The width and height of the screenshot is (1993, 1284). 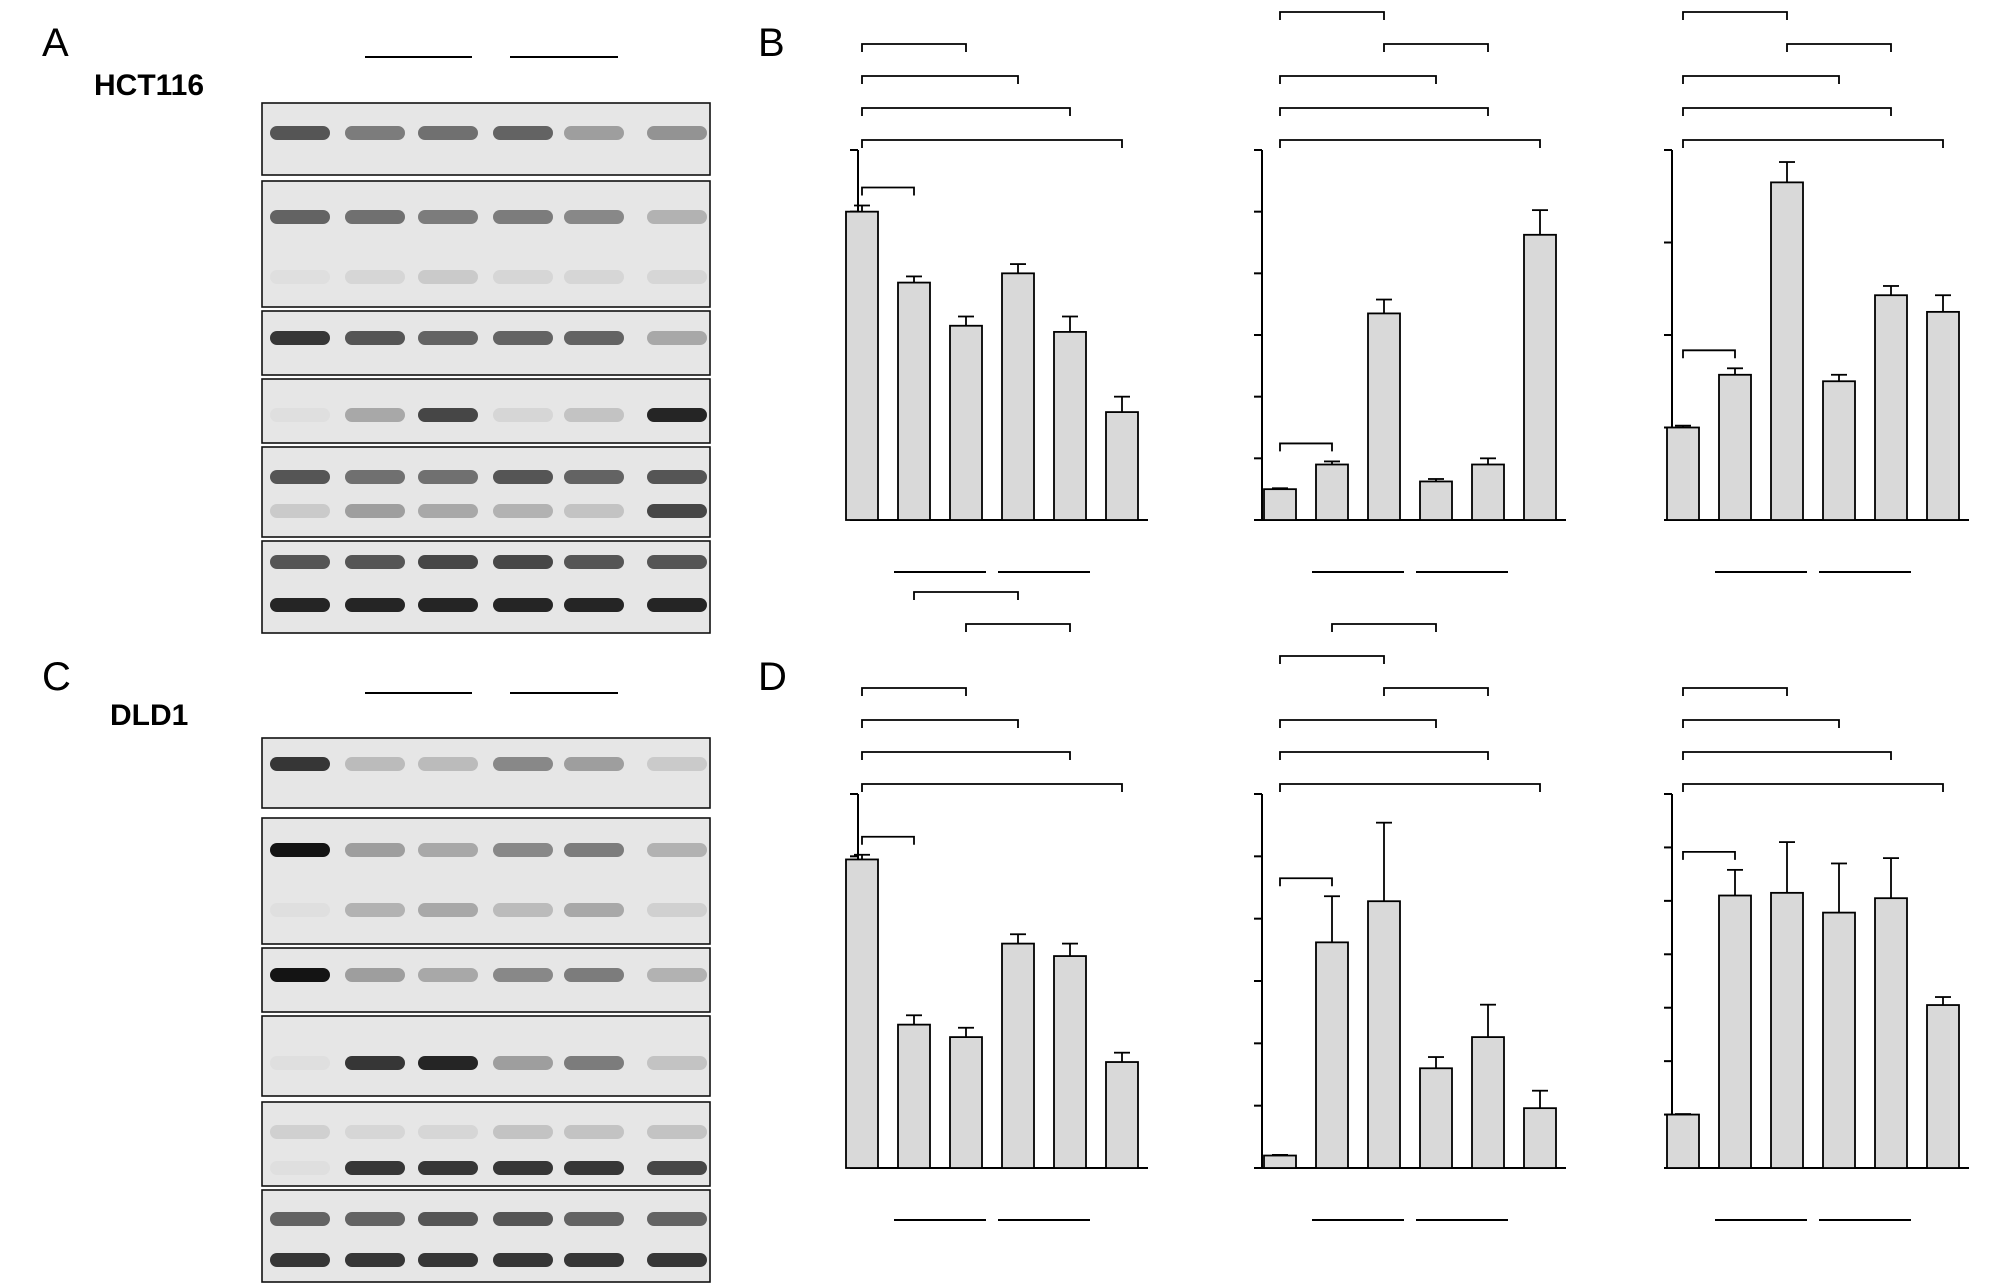 I want to click on panel-letter-d: D, so click(x=772, y=677).